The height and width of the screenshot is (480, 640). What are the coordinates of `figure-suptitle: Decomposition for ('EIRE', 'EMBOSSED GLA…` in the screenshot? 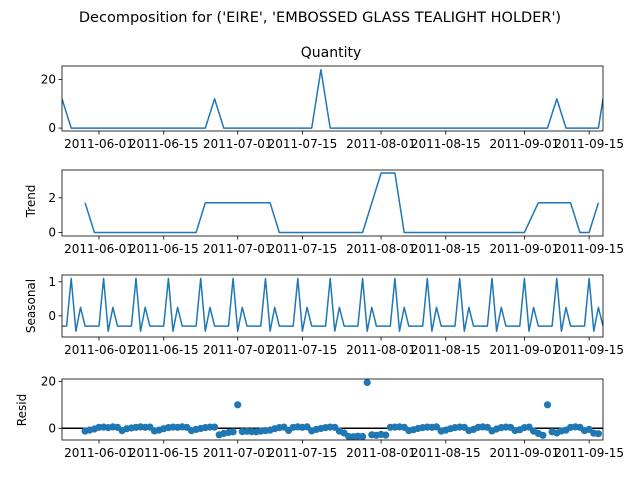 It's located at (320, 18).